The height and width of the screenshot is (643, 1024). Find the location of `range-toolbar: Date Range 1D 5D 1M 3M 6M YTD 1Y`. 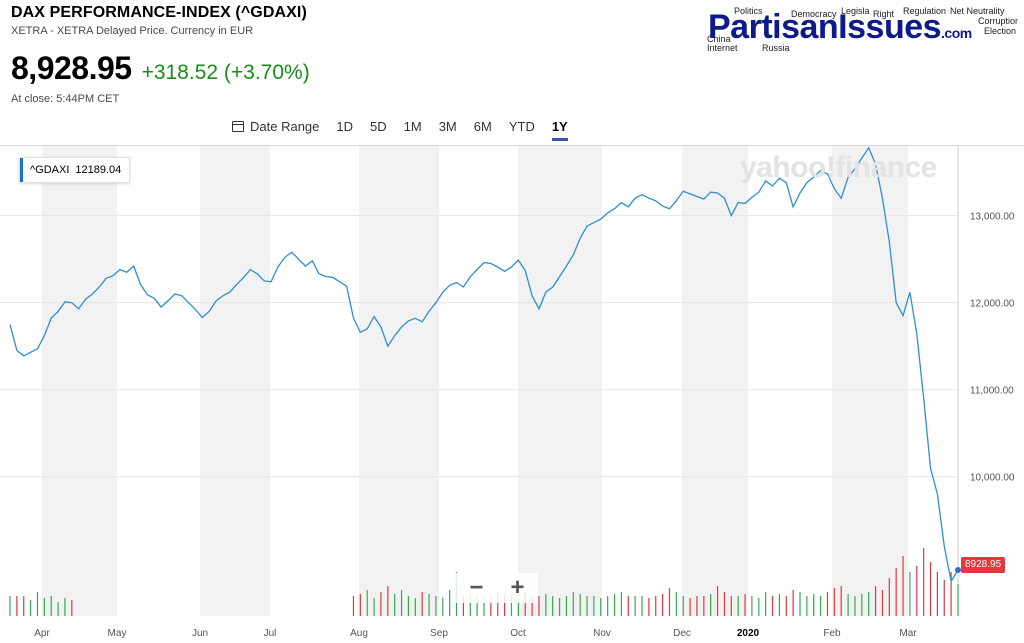

range-toolbar: Date Range 1D 5D 1M 3M 6M YTD 1Y is located at coordinates (408, 130).